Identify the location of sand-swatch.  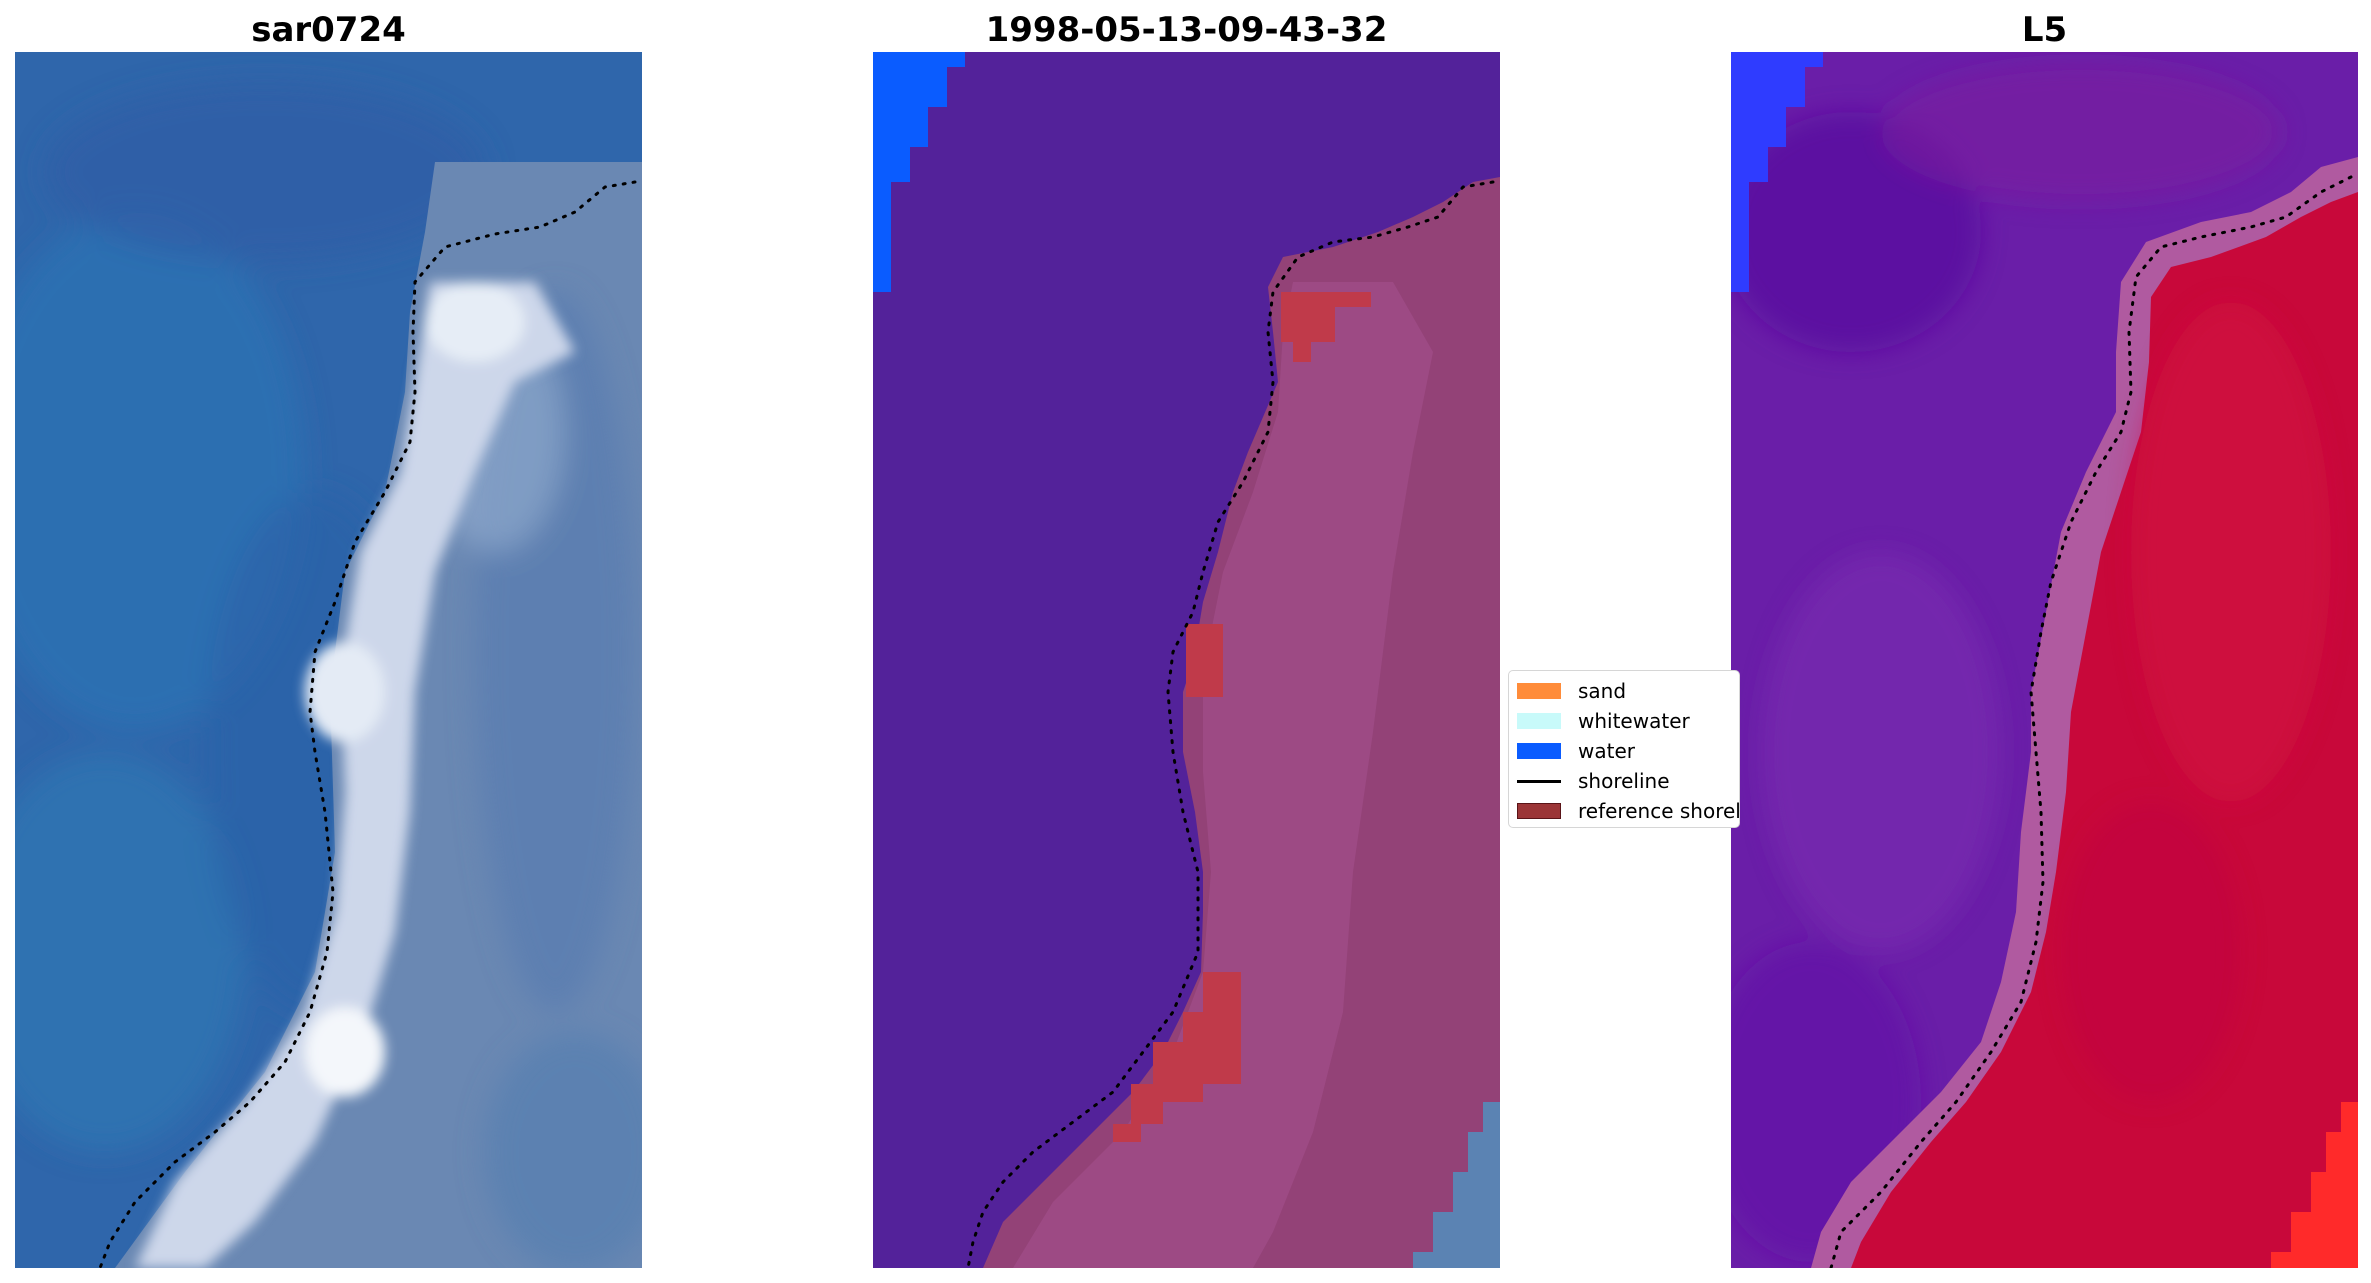
(1539, 691).